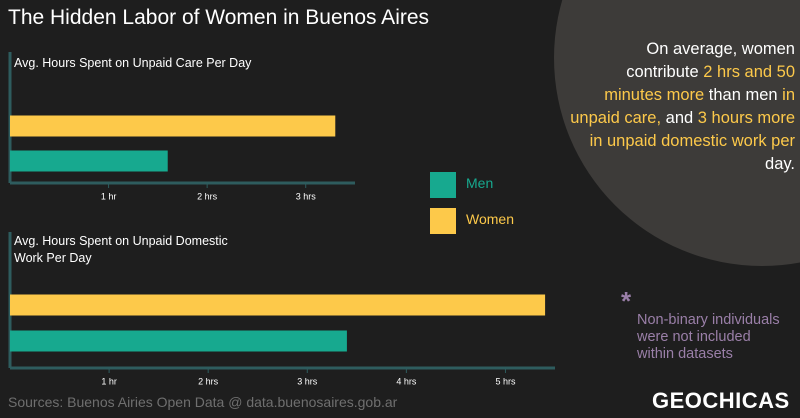  I want to click on legend-label: Women, so click(490, 219).